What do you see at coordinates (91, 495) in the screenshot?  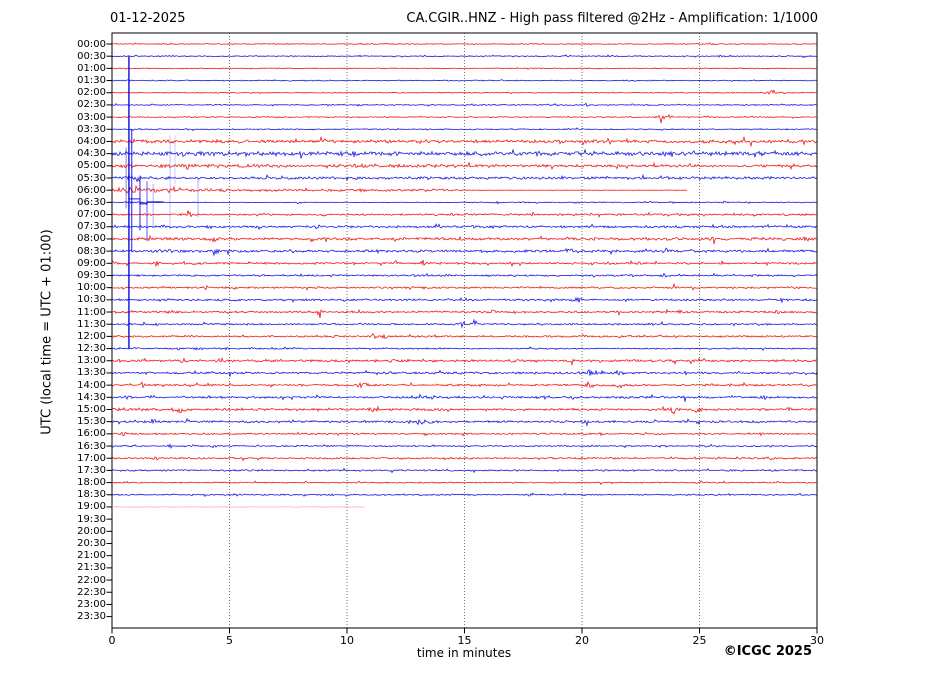 I see `y-tick-label: 18:30` at bounding box center [91, 495].